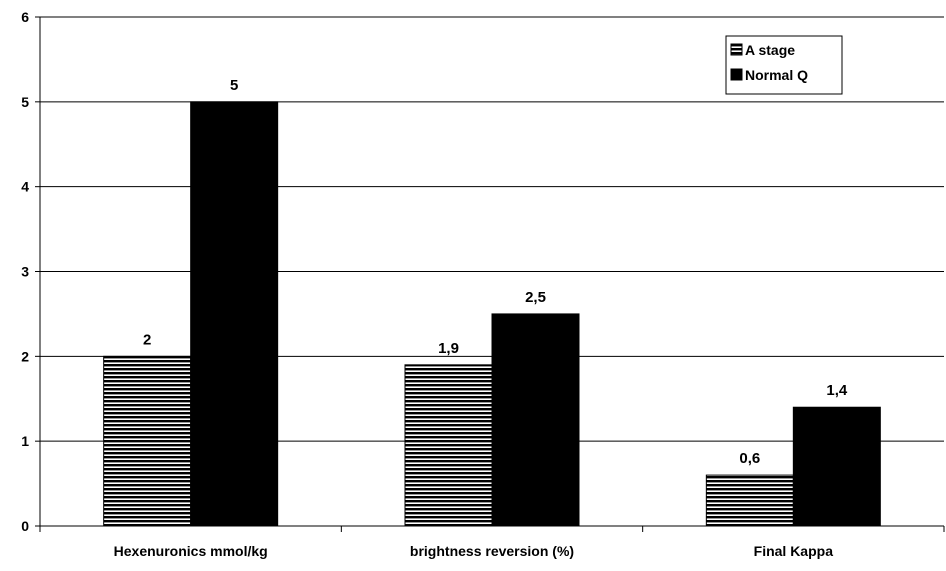 Image resolution: width=946 pixels, height=571 pixels. I want to click on y-tick-label: 1, so click(25, 441).